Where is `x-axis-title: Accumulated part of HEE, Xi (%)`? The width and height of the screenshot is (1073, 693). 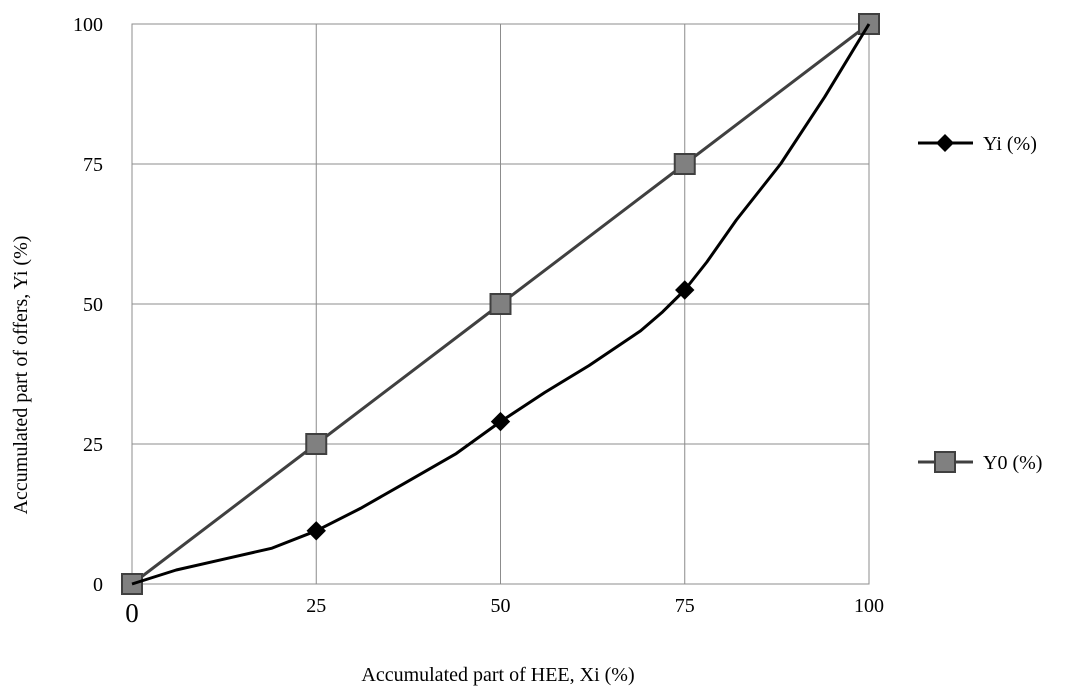 x-axis-title: Accumulated part of HEE, Xi (%) is located at coordinates (497, 675).